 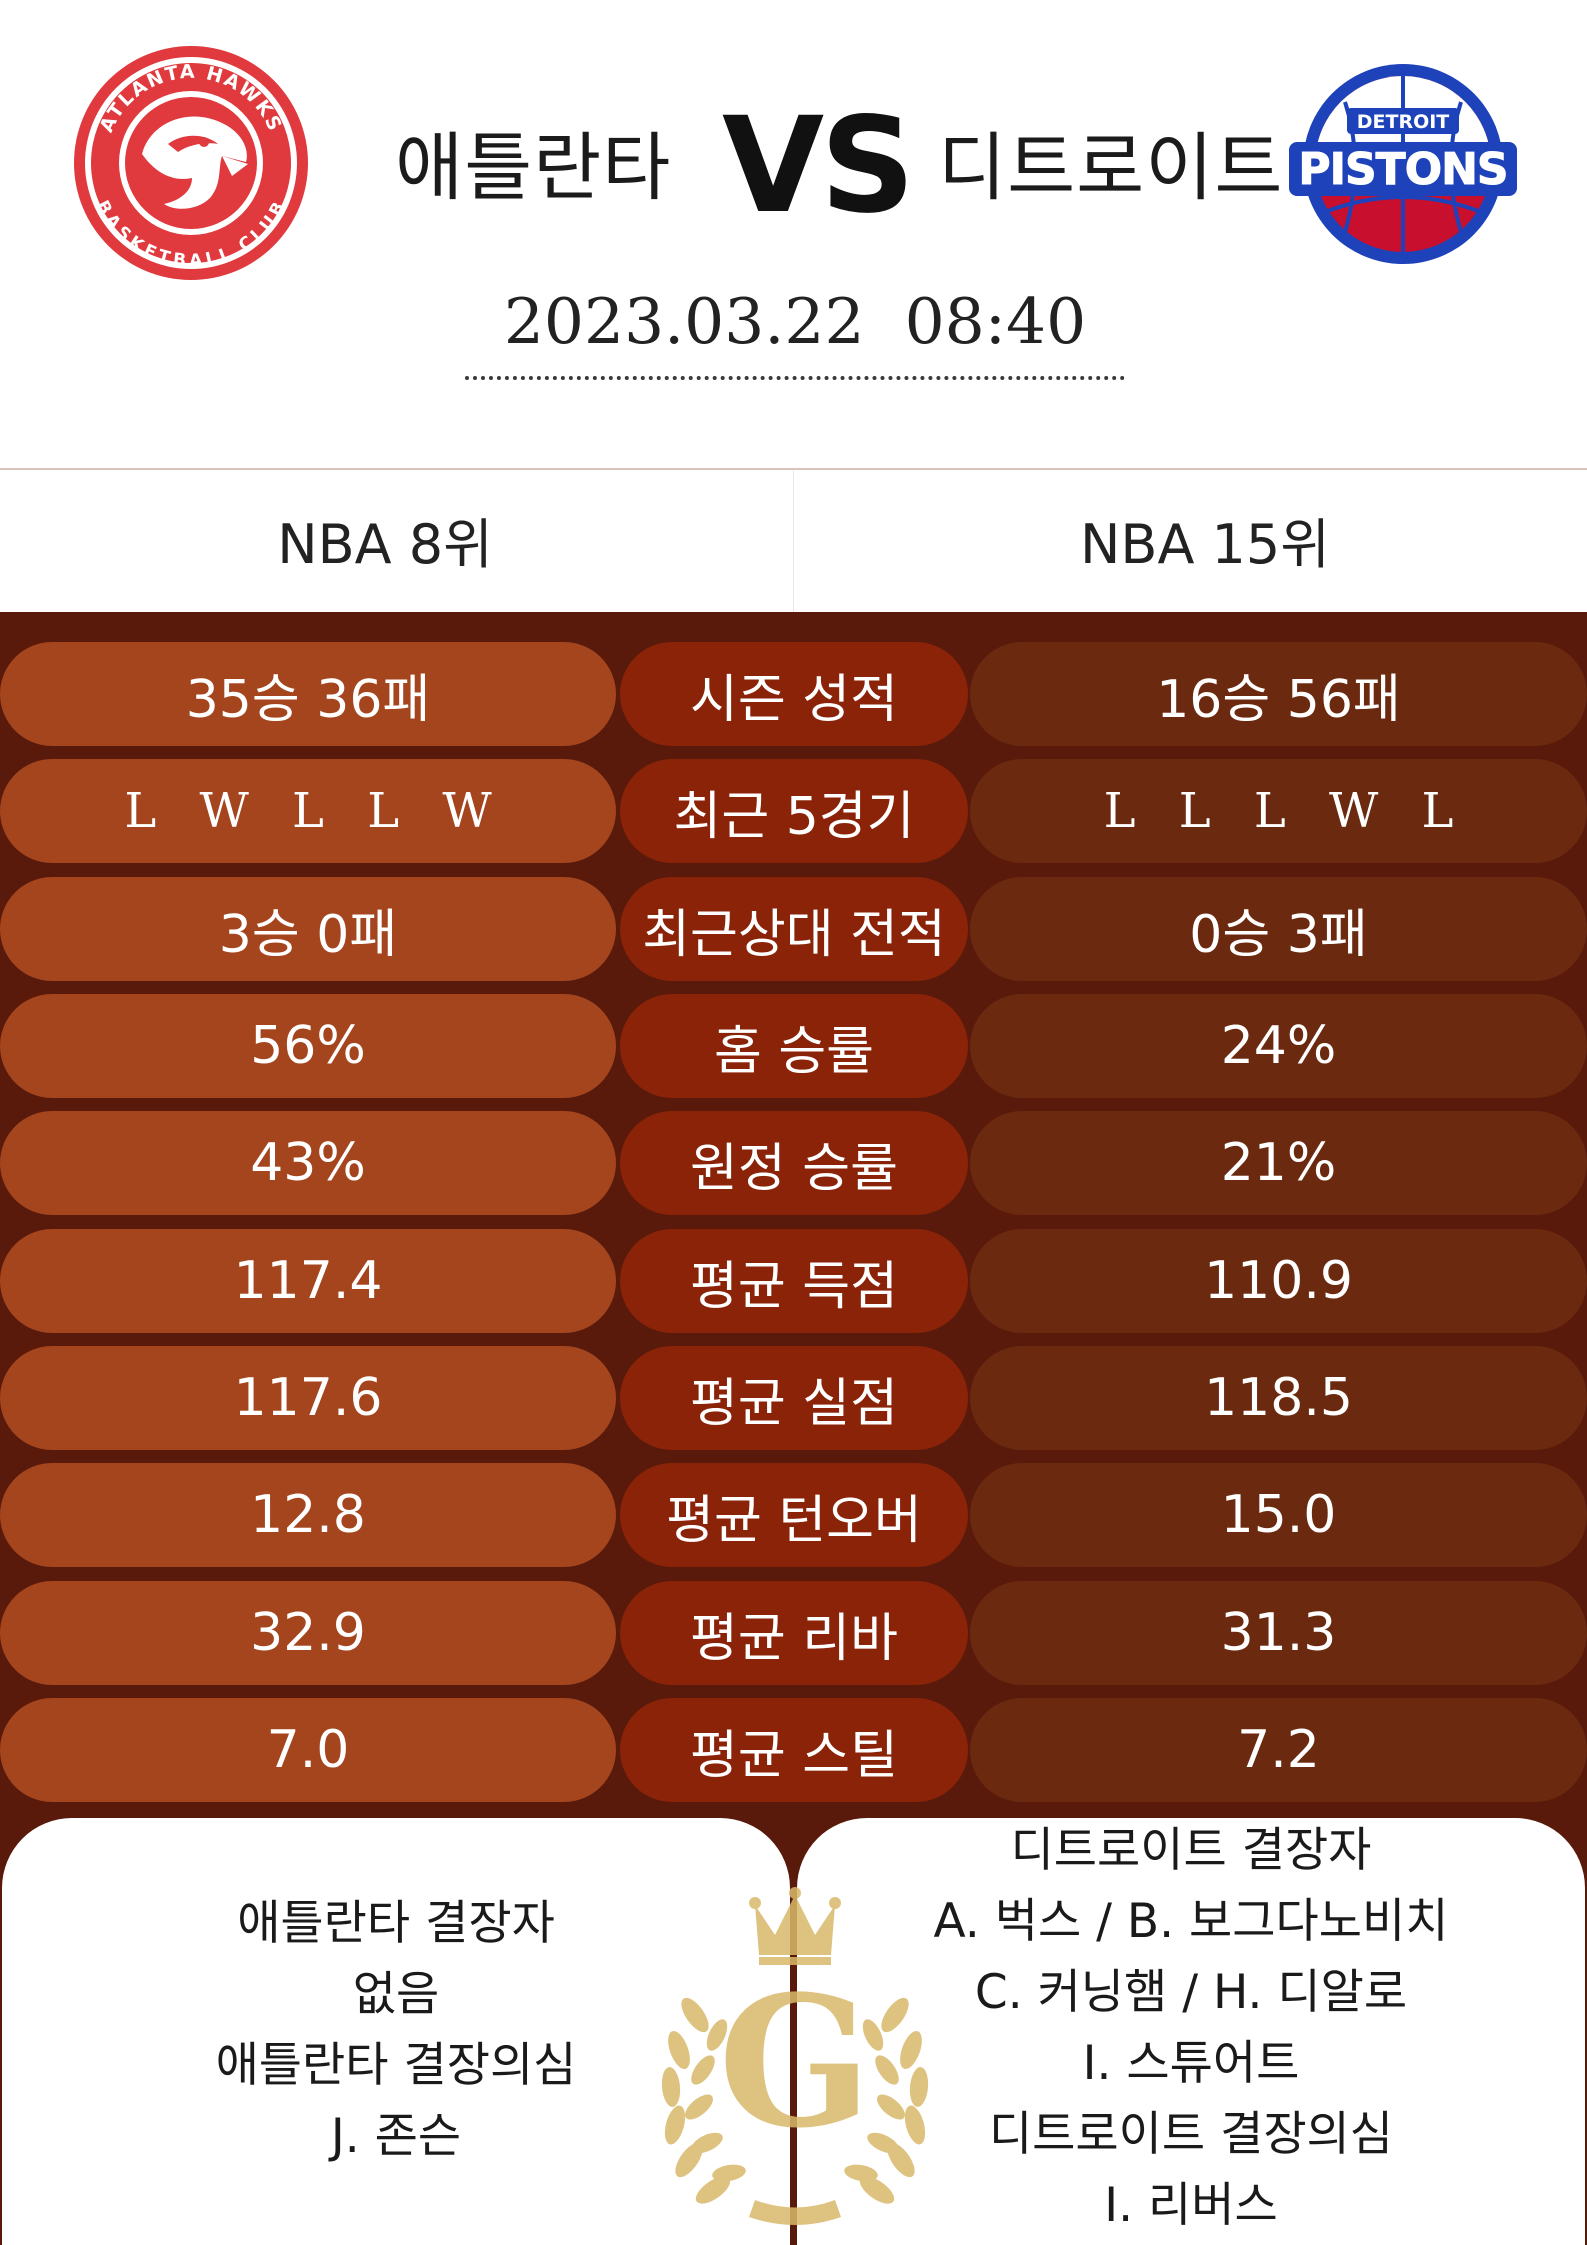 What do you see at coordinates (396, 1994) in the screenshot?
I see `home-absences-value: 없음` at bounding box center [396, 1994].